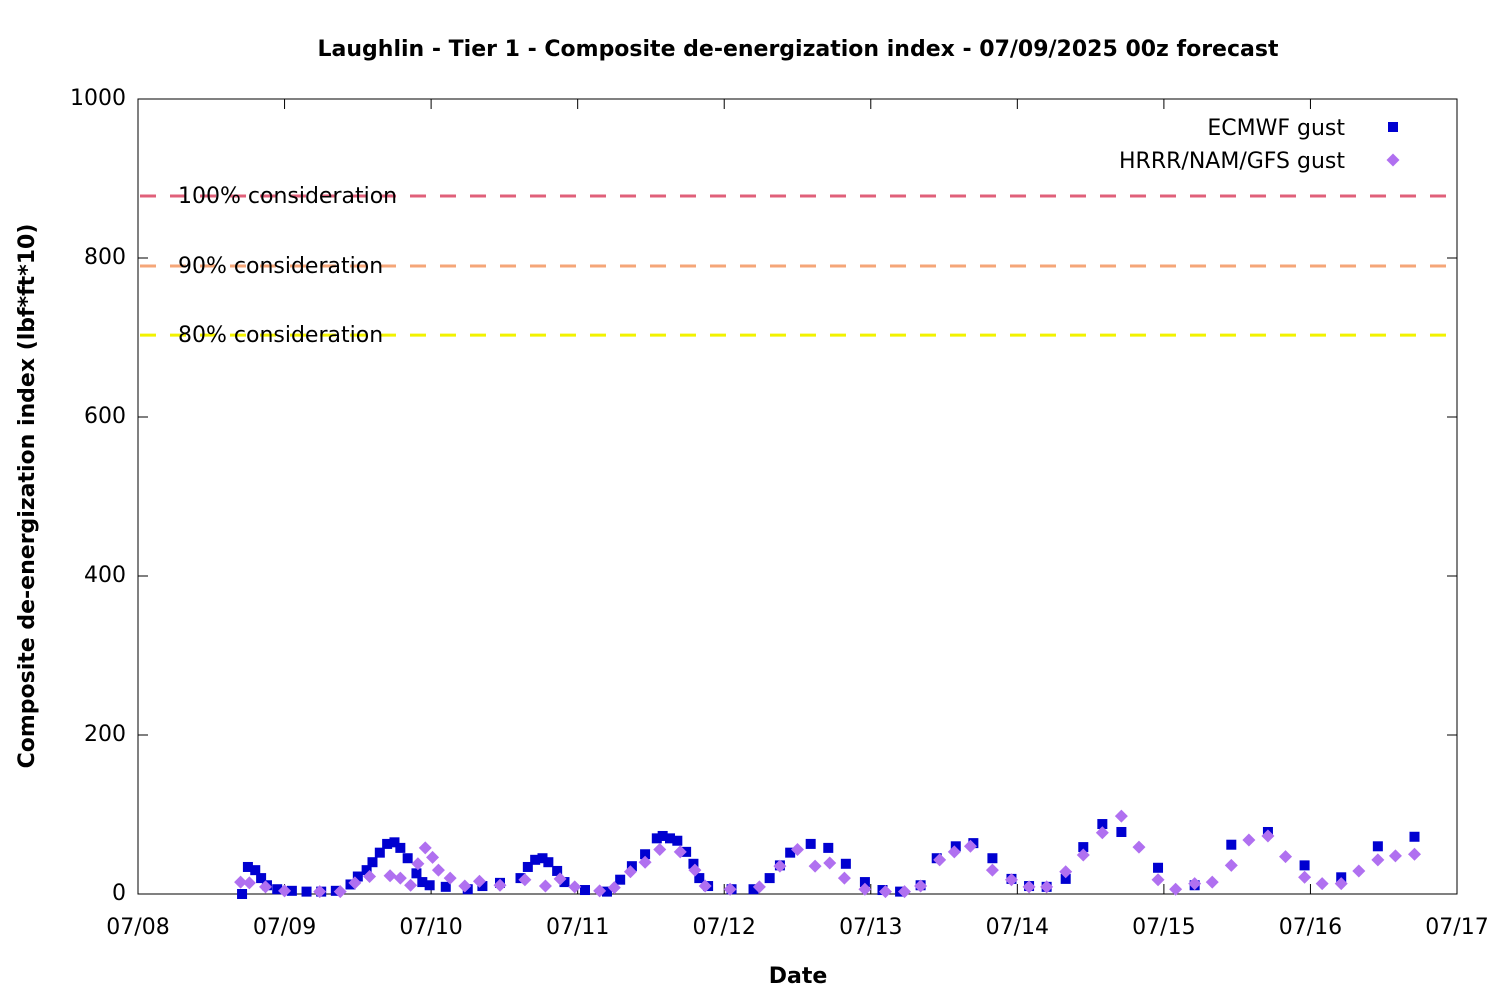 The width and height of the screenshot is (1500, 1000). Describe the element at coordinates (280, 335) in the screenshot. I see `reference-label: 80% consideration` at that location.